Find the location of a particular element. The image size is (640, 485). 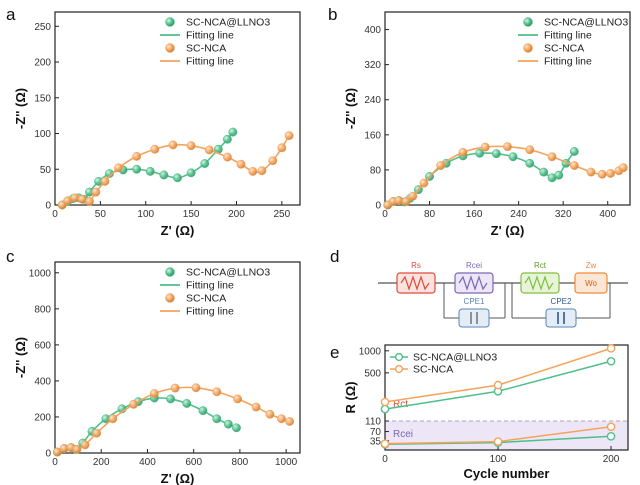

y-tick-label: 110 is located at coordinates (373, 422).